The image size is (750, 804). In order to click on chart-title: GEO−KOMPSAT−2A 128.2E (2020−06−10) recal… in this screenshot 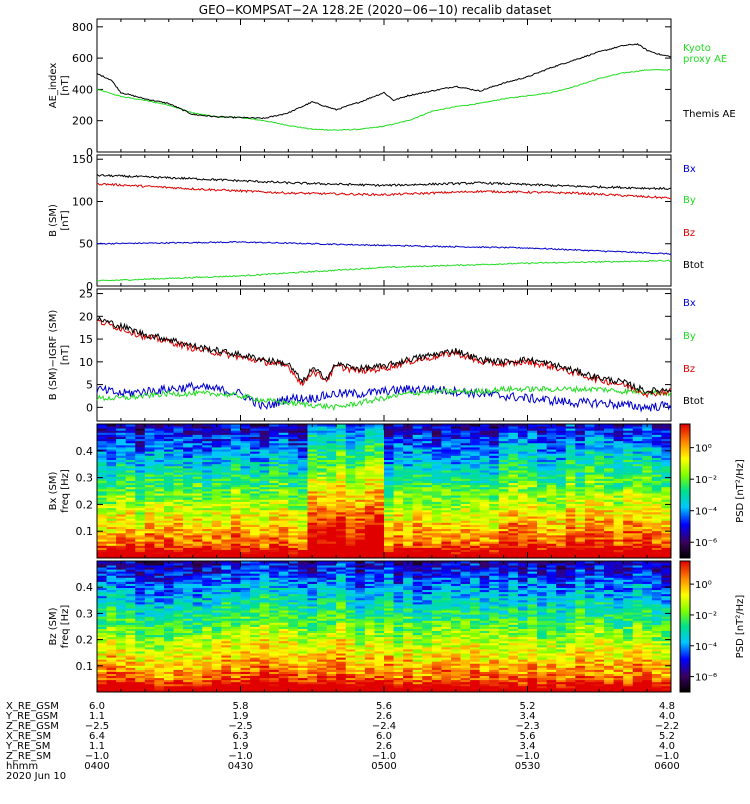, I will do `click(375, 10)`.